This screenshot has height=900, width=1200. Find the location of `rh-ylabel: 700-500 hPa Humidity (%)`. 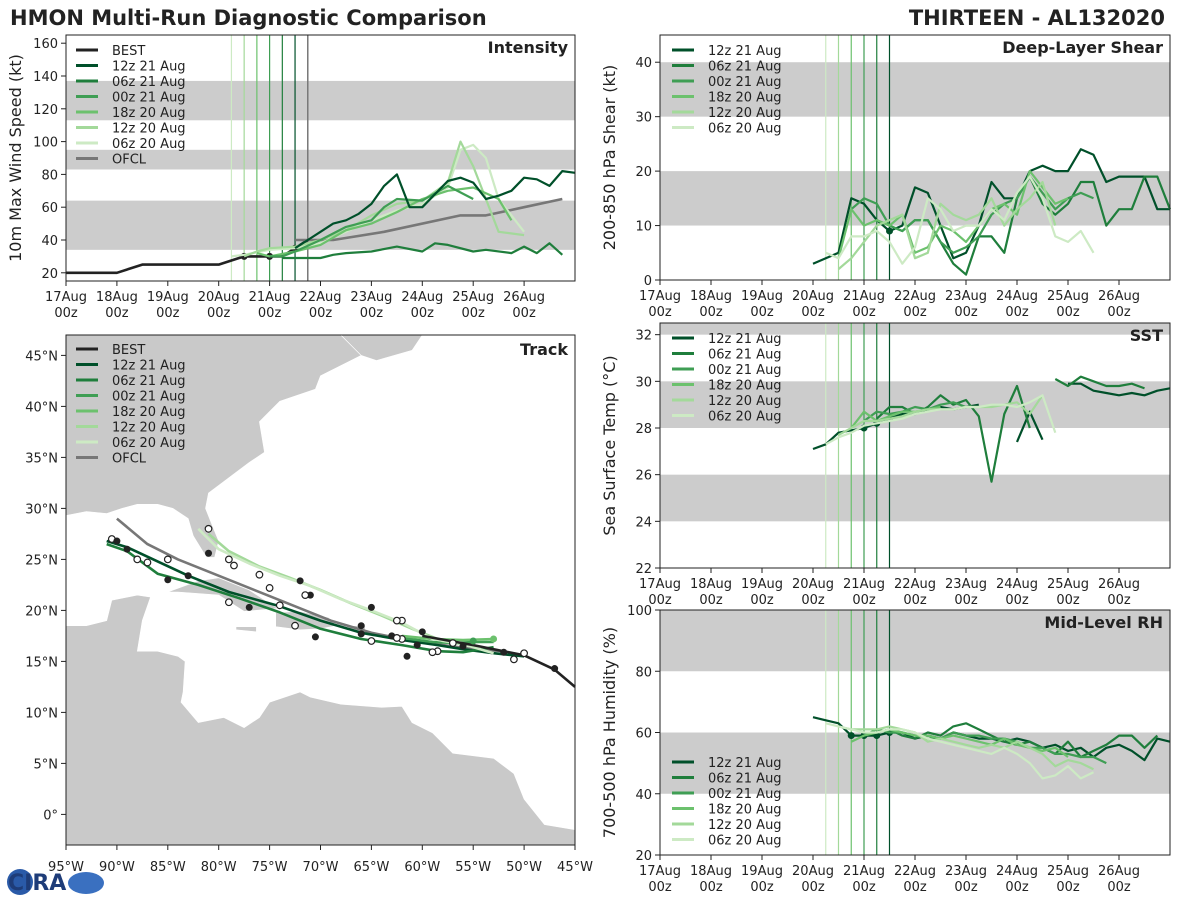

rh-ylabel: 700-500 hPa Humidity (%) is located at coordinates (609, 732).